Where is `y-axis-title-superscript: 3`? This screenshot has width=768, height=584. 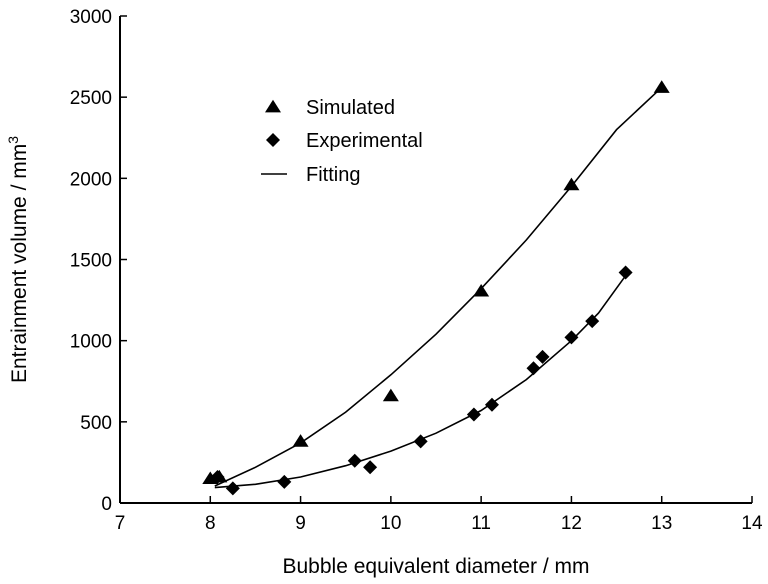 y-axis-title-superscript: 3 is located at coordinates (13, 140).